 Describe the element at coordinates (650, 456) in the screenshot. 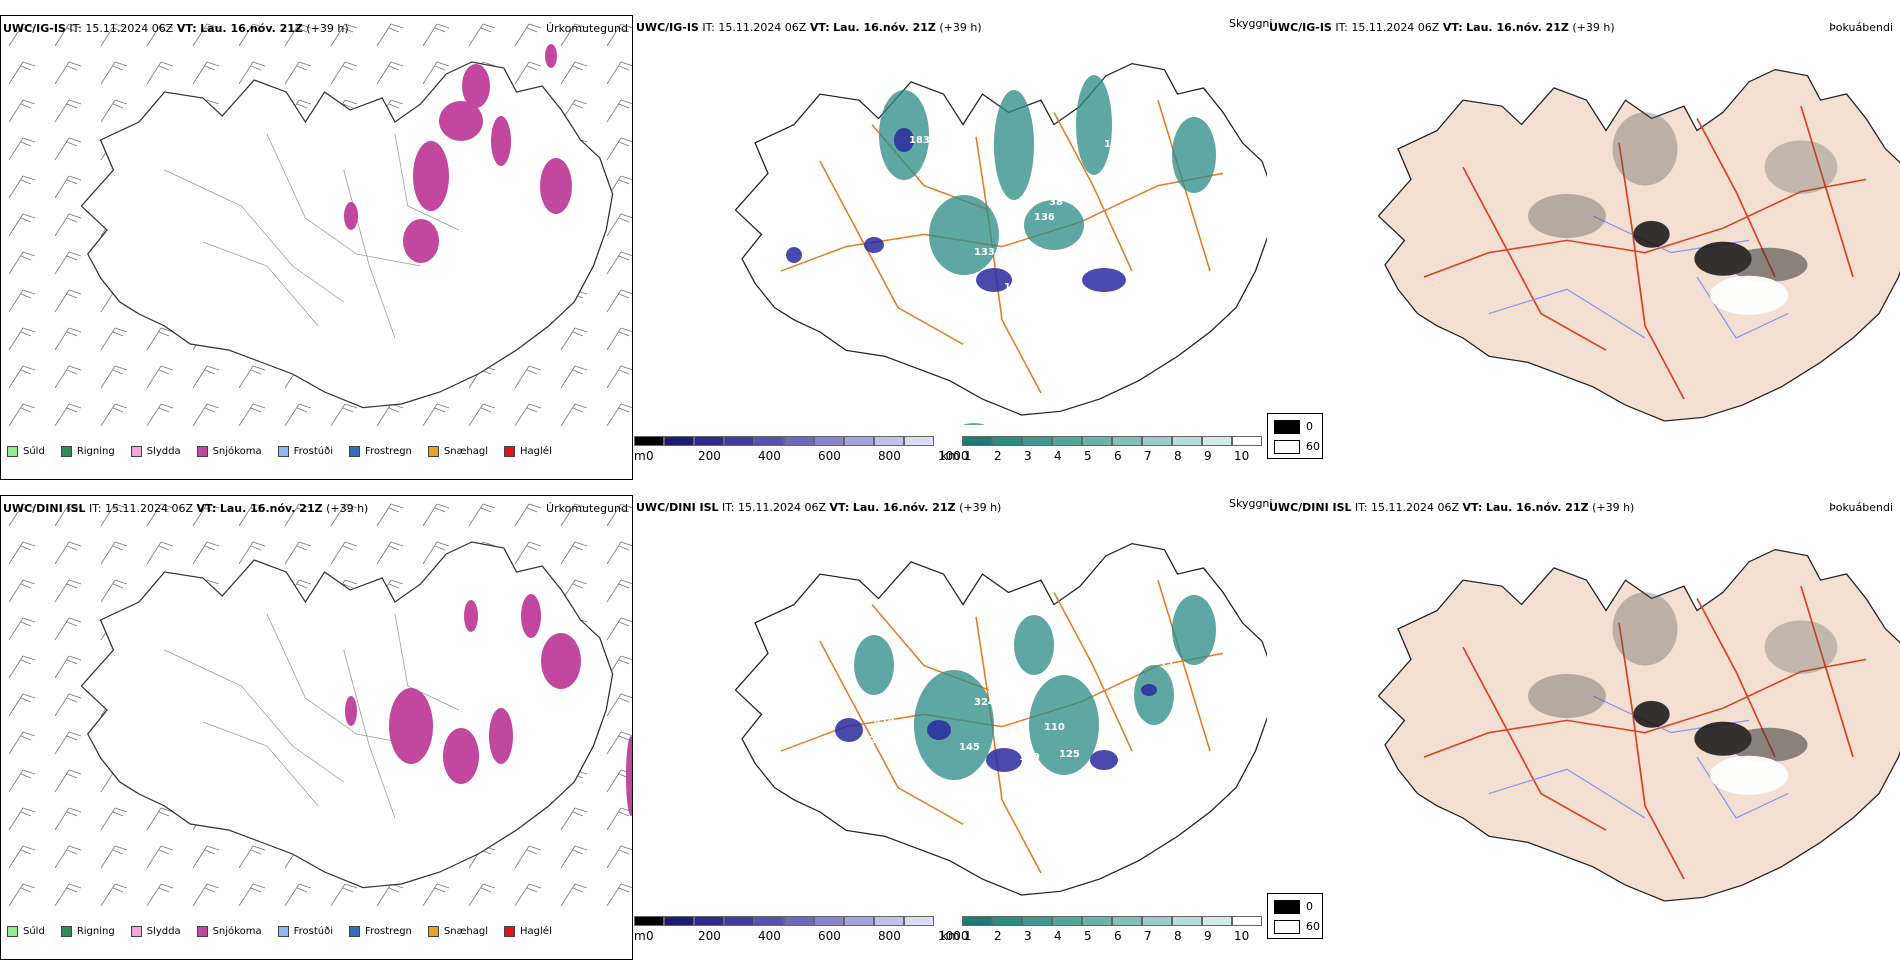

I see `colorbar-tick: 0` at that location.